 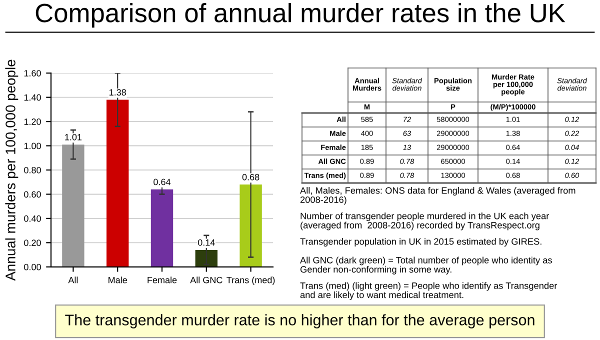 What do you see at coordinates (32, 121) in the screenshot?
I see `y-tick-label: 1.20` at bounding box center [32, 121].